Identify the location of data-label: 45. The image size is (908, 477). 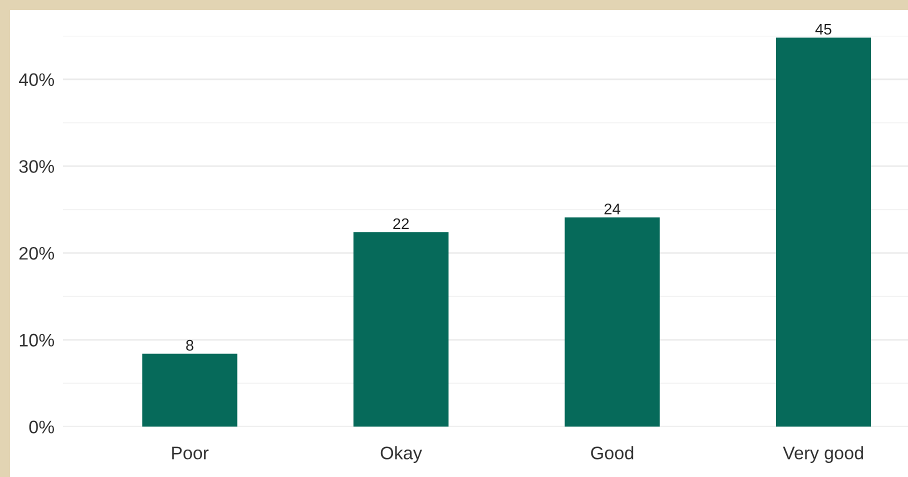
(823, 29).